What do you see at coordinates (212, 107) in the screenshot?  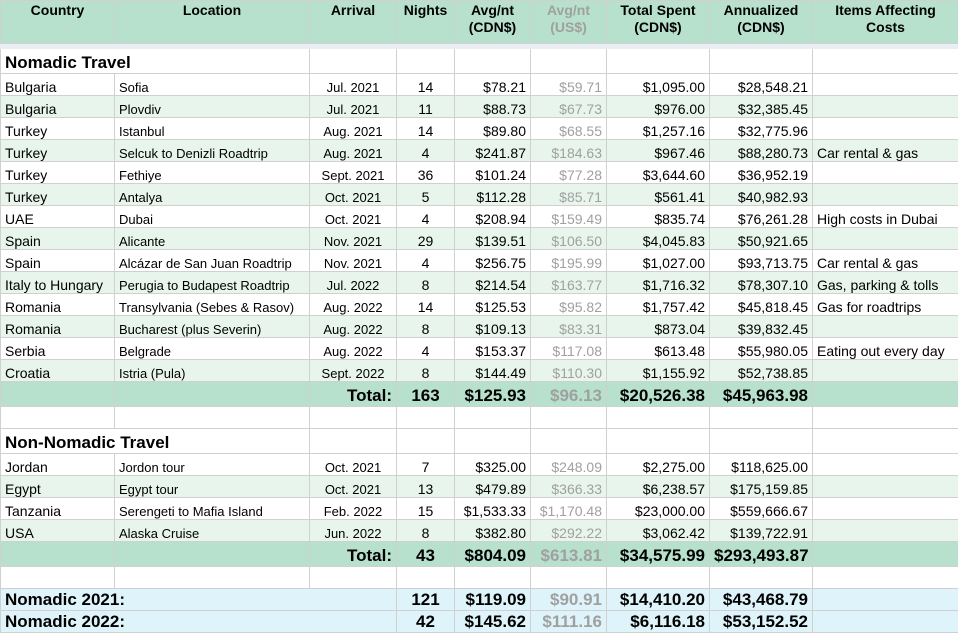 I see `location-cell: Plovdiv` at bounding box center [212, 107].